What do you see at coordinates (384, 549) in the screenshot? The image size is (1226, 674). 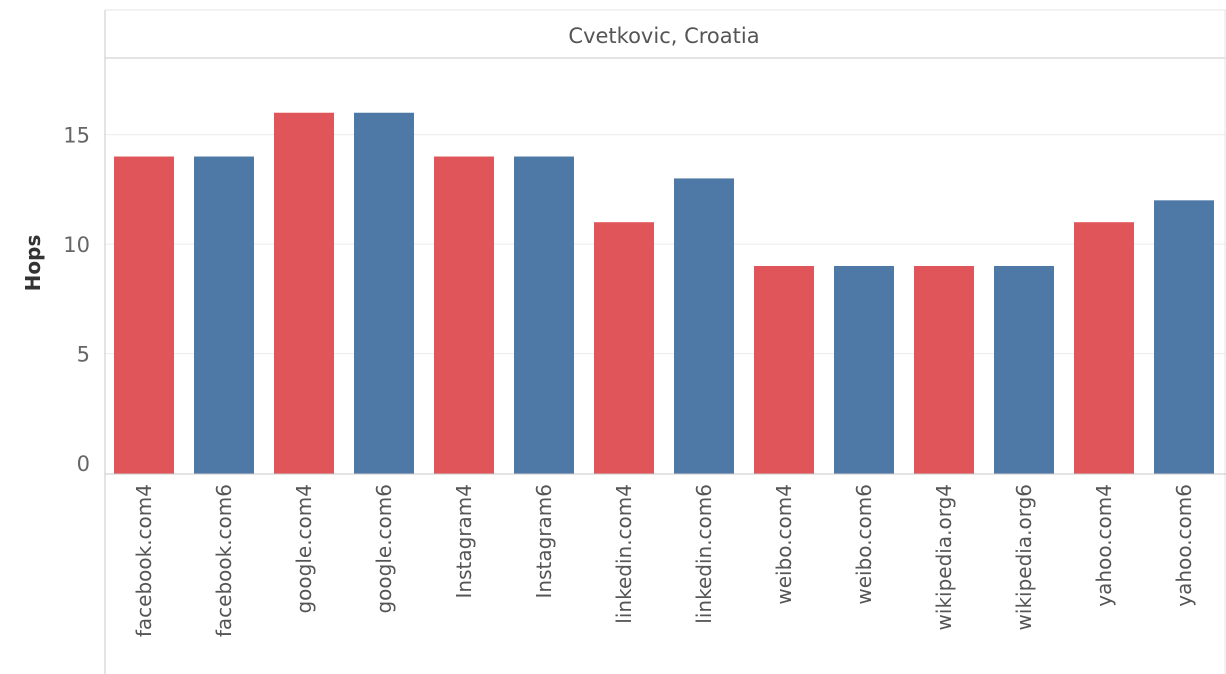 I see `x-tick-label: google.com6` at bounding box center [384, 549].